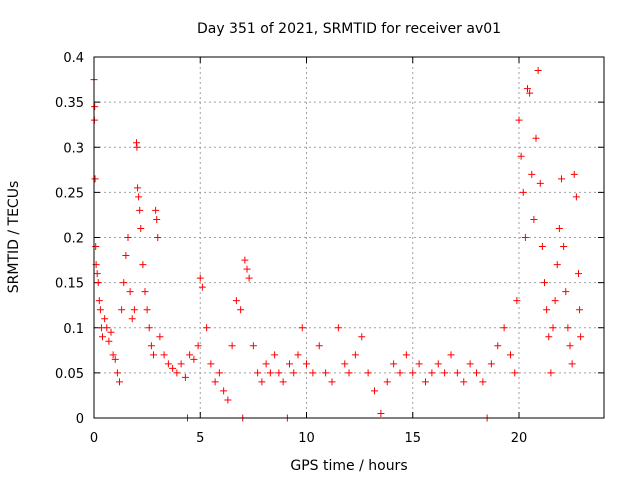 Image resolution: width=640 pixels, height=480 pixels. I want to click on y-tick-label: 0.35, so click(69, 103).